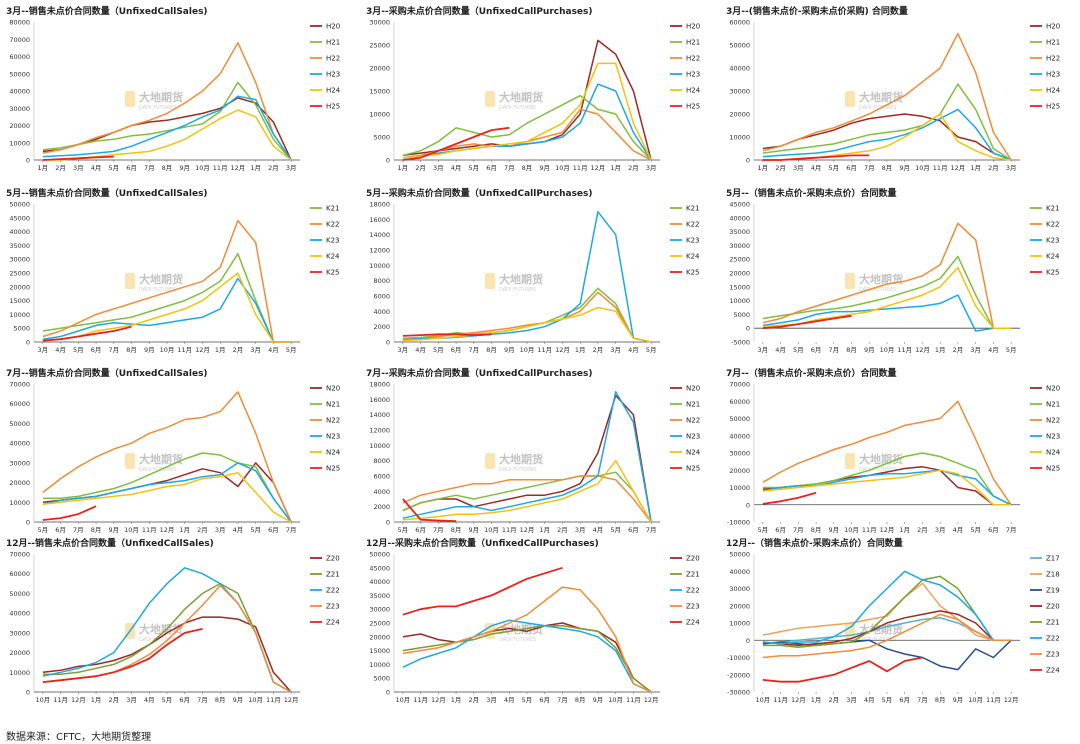 The width and height of the screenshot is (1080, 744). Describe the element at coordinates (527, 639) in the screenshot. I see `series-line-z23` at that location.